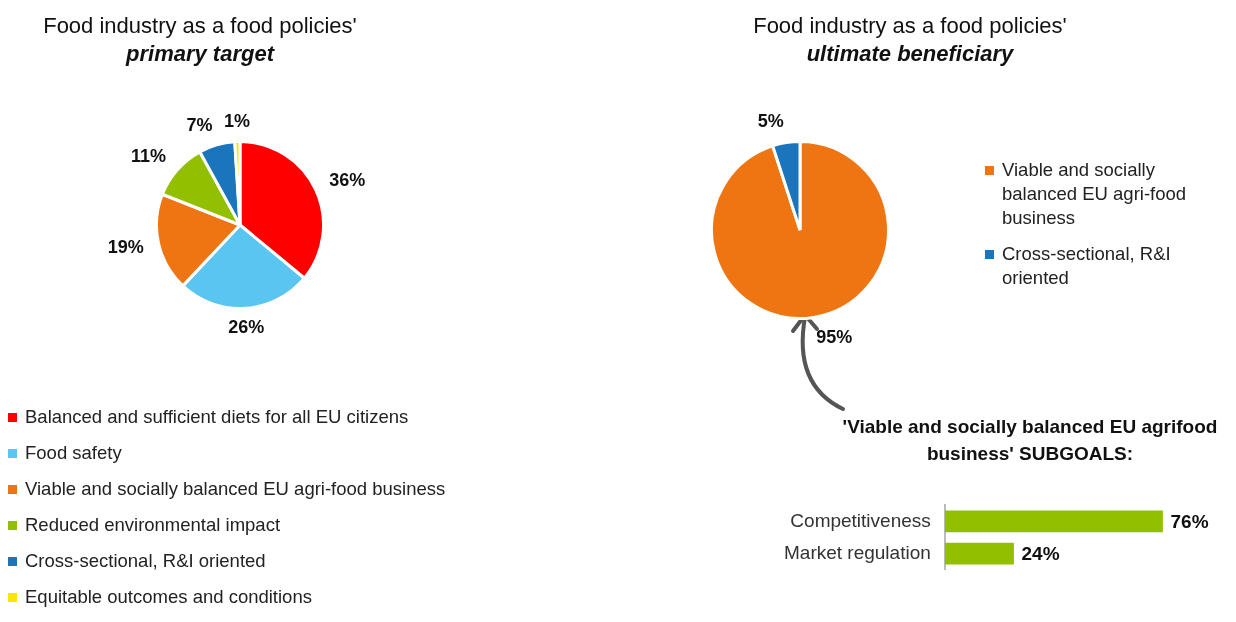  Describe the element at coordinates (246, 327) in the screenshot. I see `data-label: 26%` at that location.